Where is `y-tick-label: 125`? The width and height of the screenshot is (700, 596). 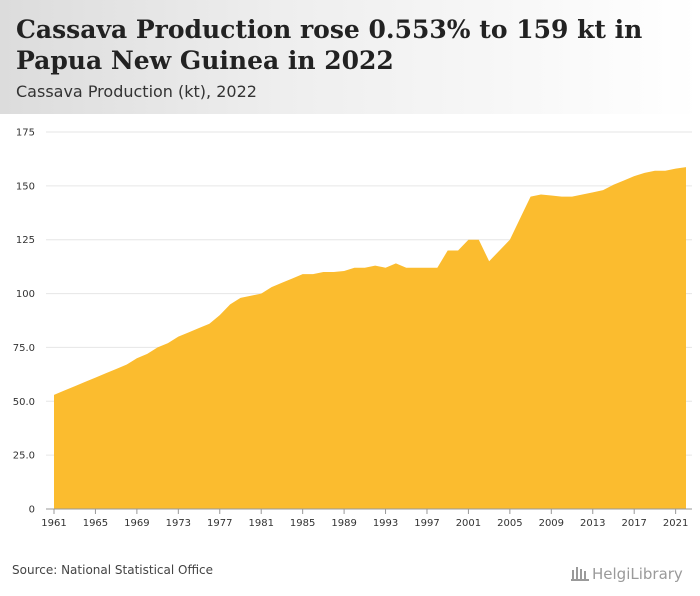
y-tick-label: 125 is located at coordinates (25, 240).